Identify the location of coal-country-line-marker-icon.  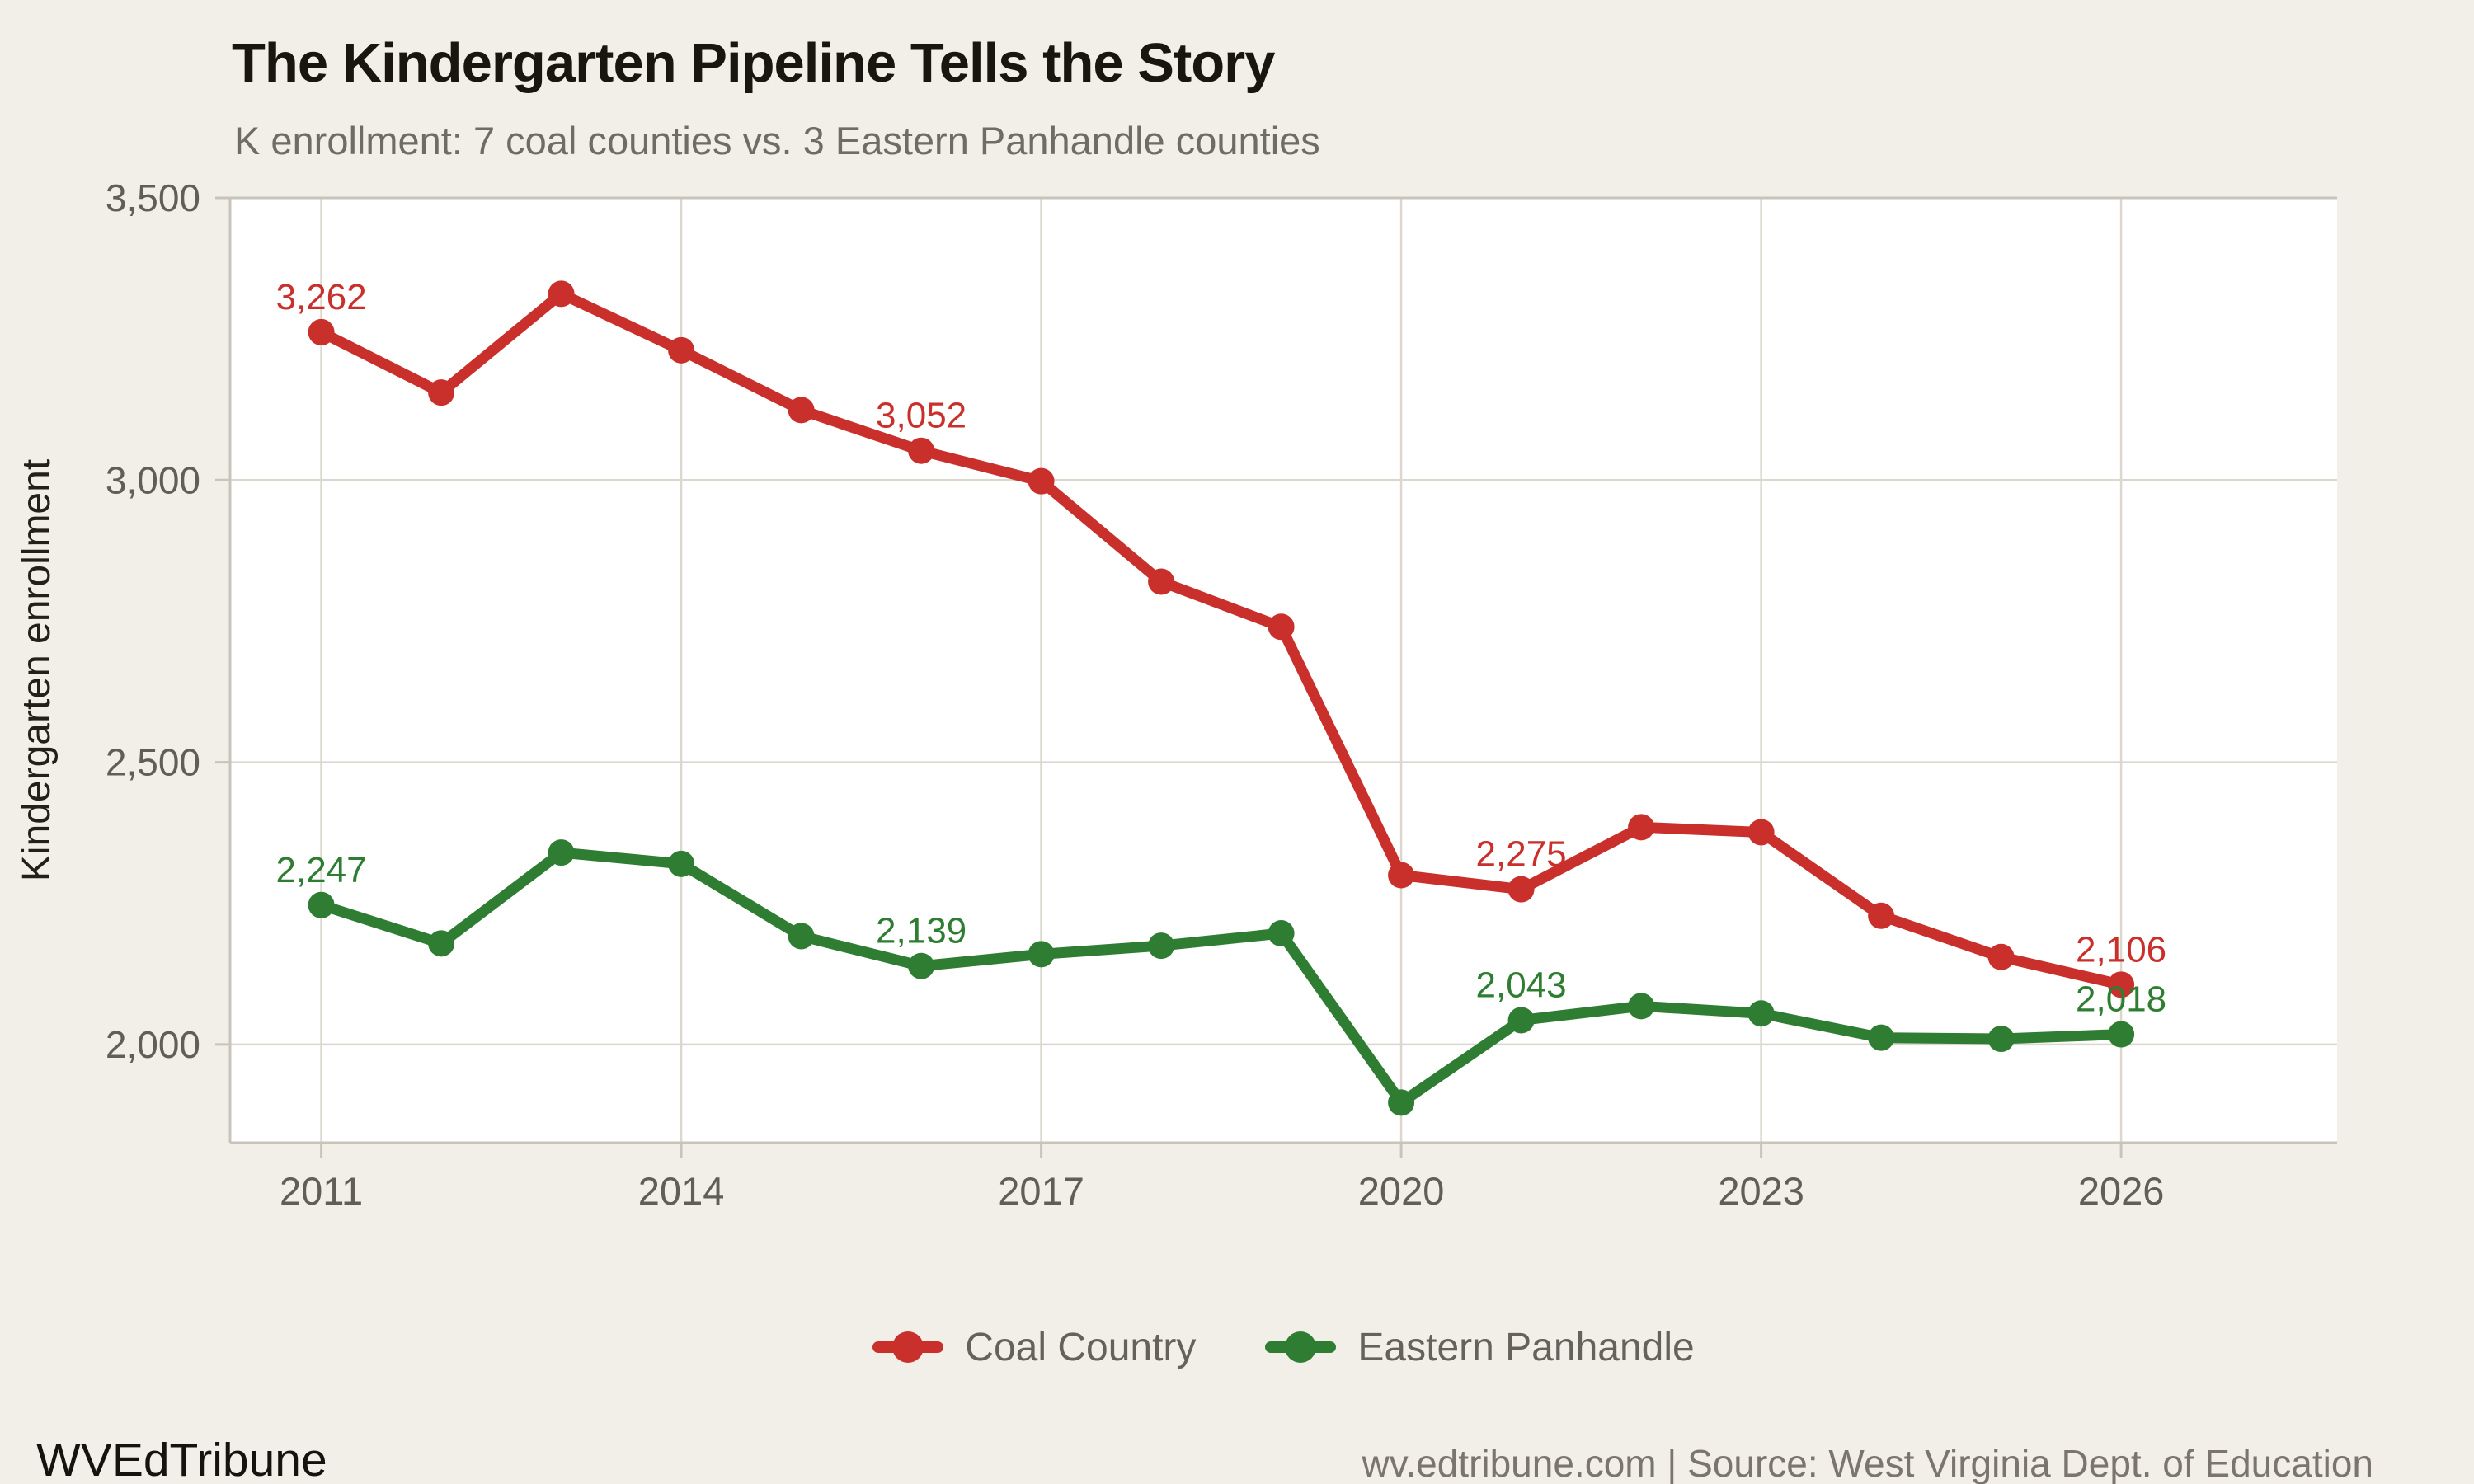
(908, 1347).